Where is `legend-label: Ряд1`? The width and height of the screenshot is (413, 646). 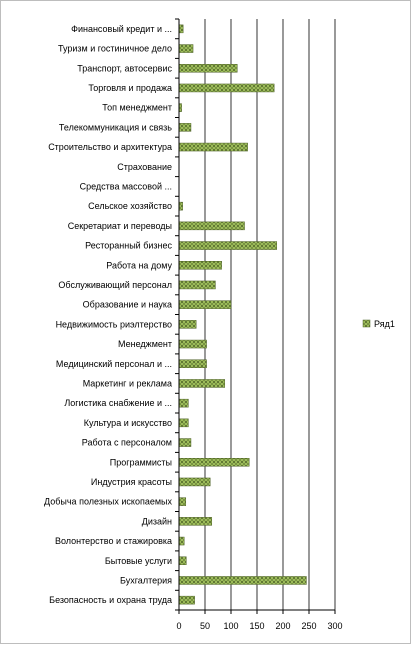 legend-label: Ряд1 is located at coordinates (384, 324).